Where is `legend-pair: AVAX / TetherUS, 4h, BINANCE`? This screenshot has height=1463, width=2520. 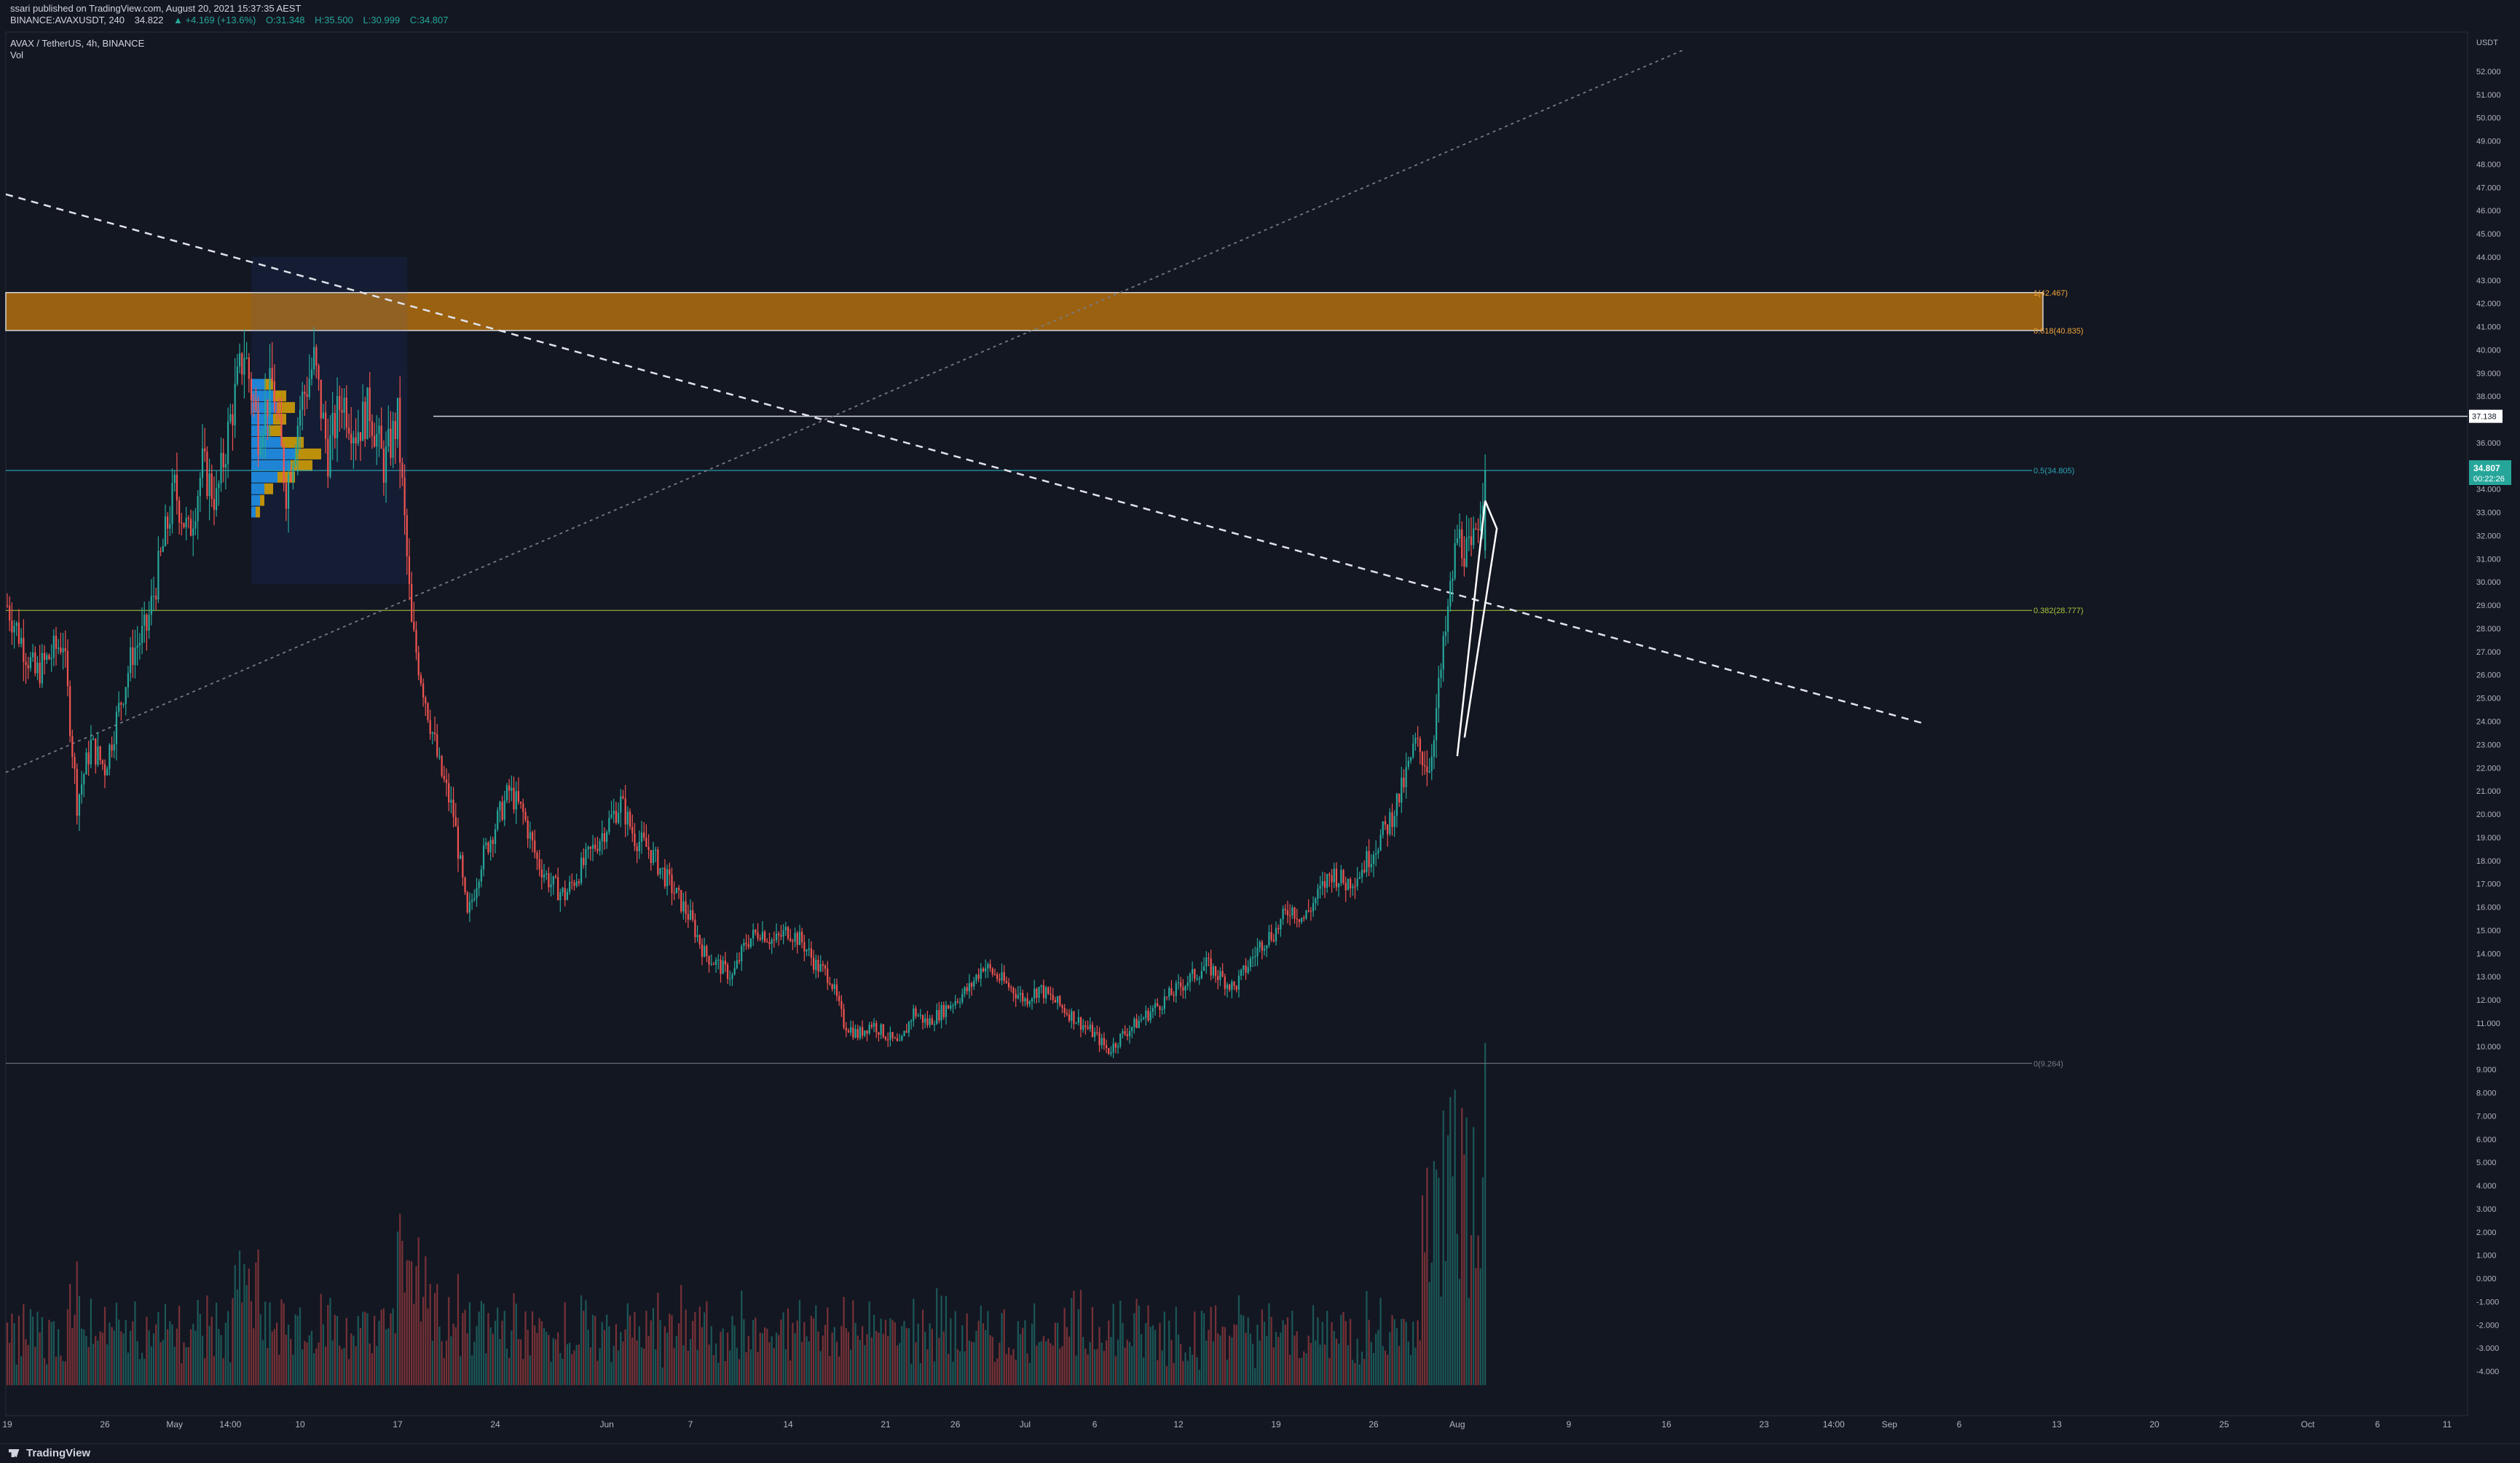
legend-pair: AVAX / TetherUS, 4h, BINANCE is located at coordinates (80, 43).